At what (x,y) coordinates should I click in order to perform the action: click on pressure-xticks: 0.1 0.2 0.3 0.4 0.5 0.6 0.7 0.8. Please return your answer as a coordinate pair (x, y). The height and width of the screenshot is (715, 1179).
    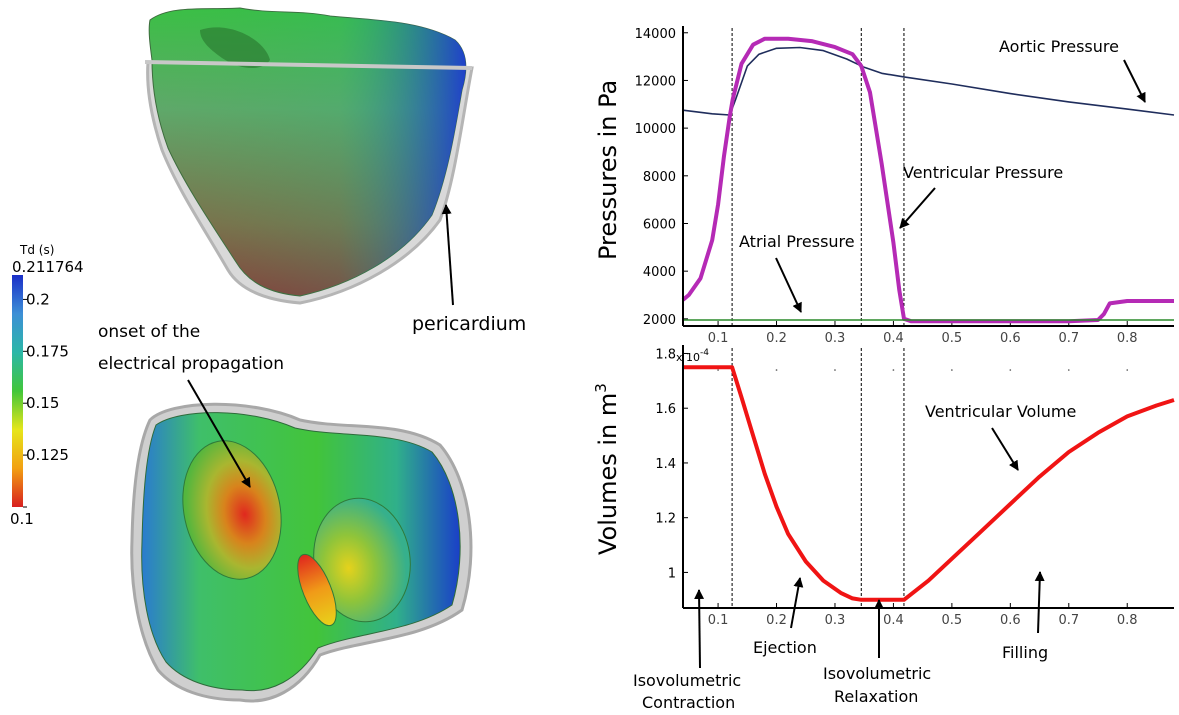
    Looking at the image, I should click on (923, 333).